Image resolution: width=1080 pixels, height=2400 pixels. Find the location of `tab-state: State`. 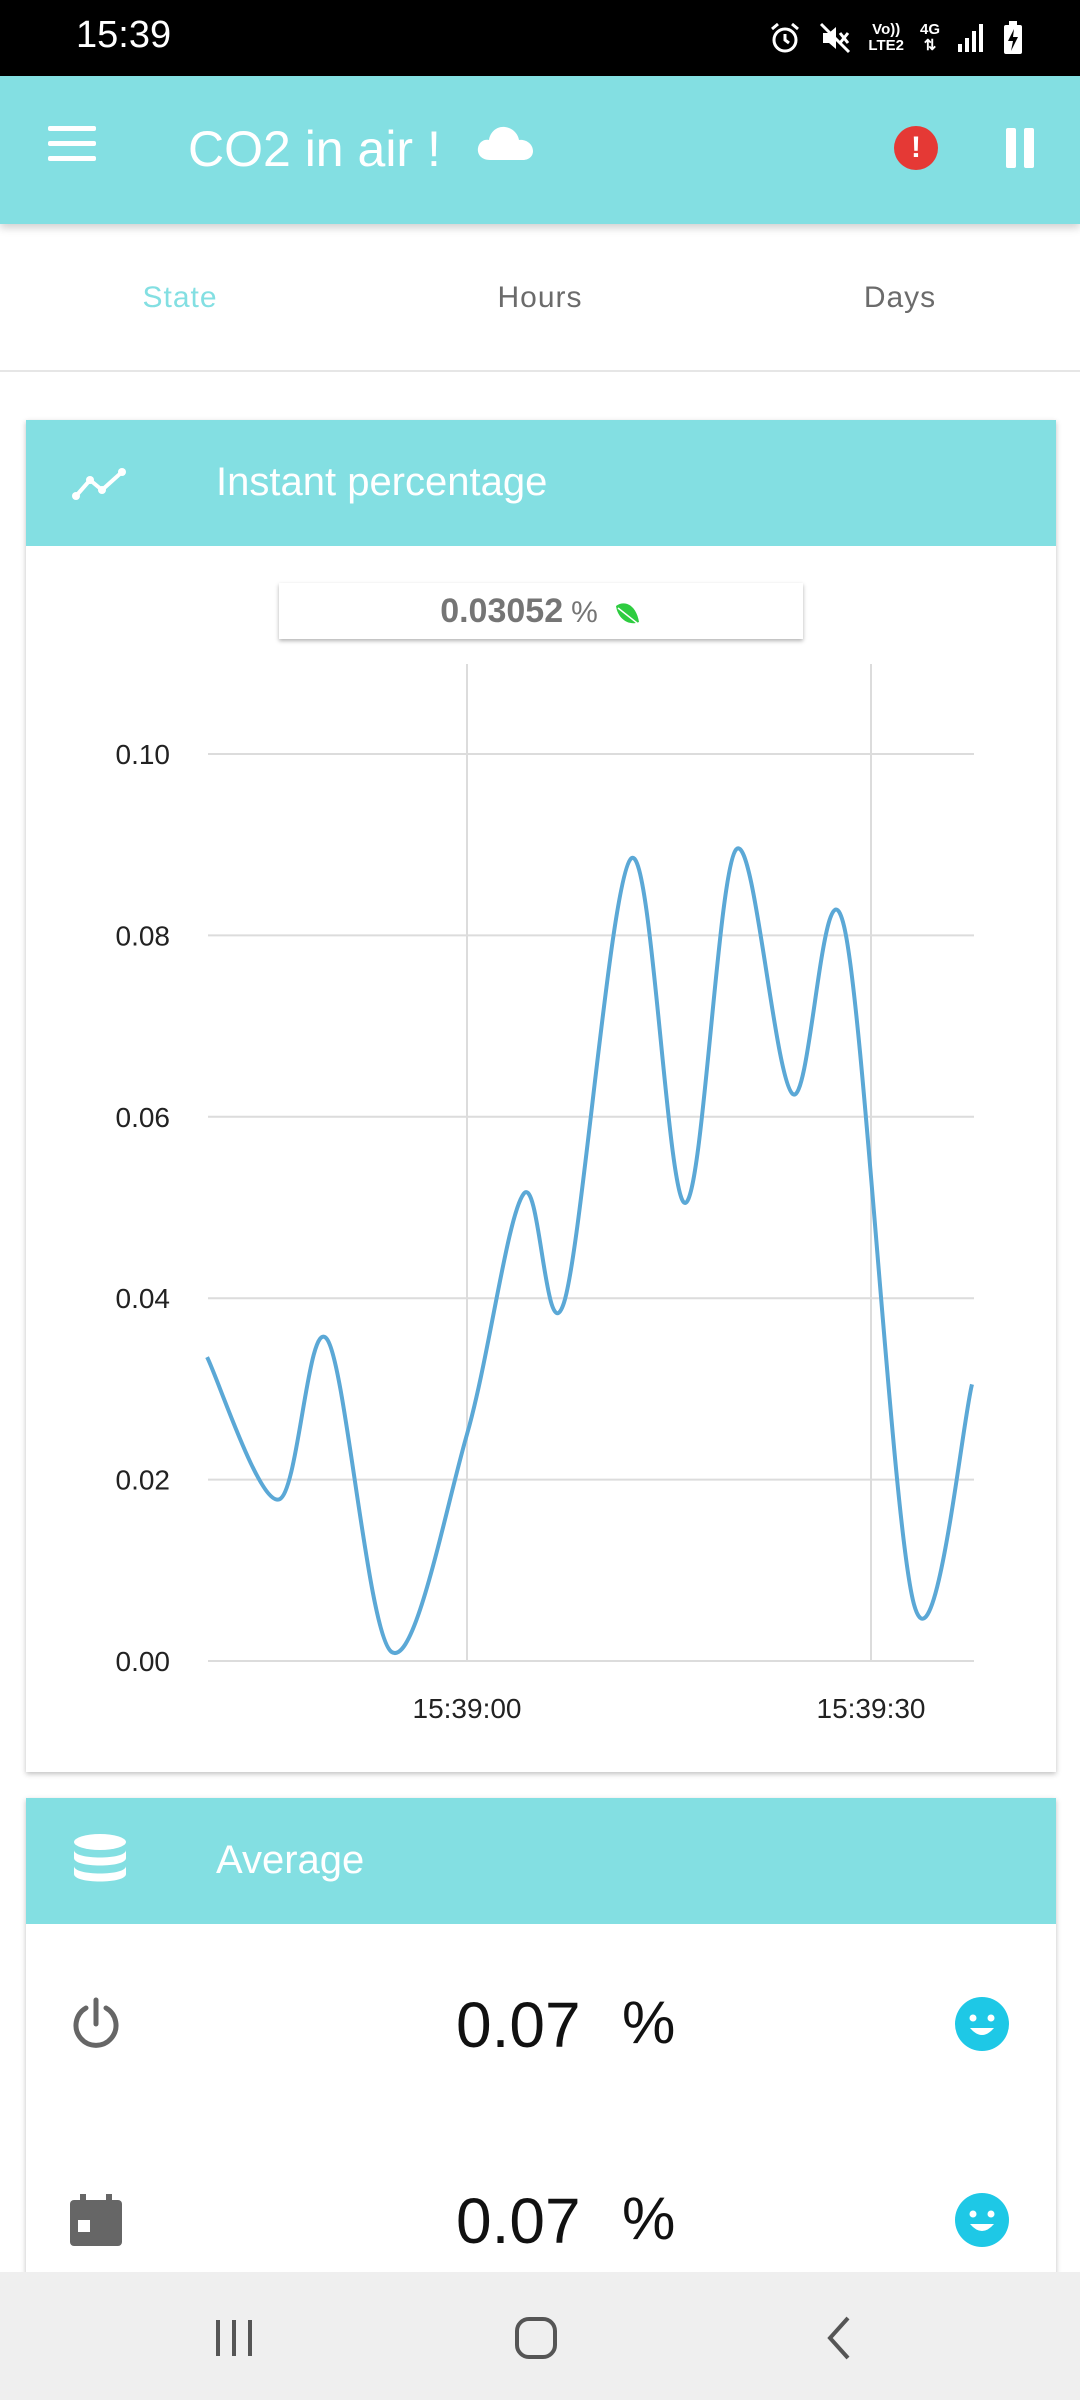

tab-state: State is located at coordinates (180, 297).